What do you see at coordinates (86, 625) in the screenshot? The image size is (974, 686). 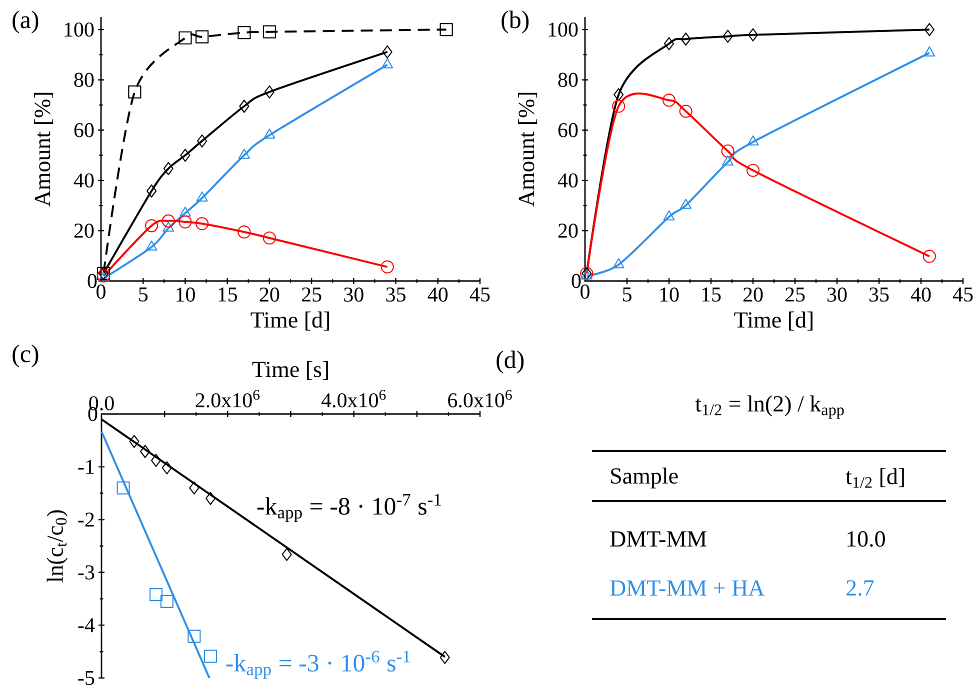 I see `y-tick-label: -4` at bounding box center [86, 625].